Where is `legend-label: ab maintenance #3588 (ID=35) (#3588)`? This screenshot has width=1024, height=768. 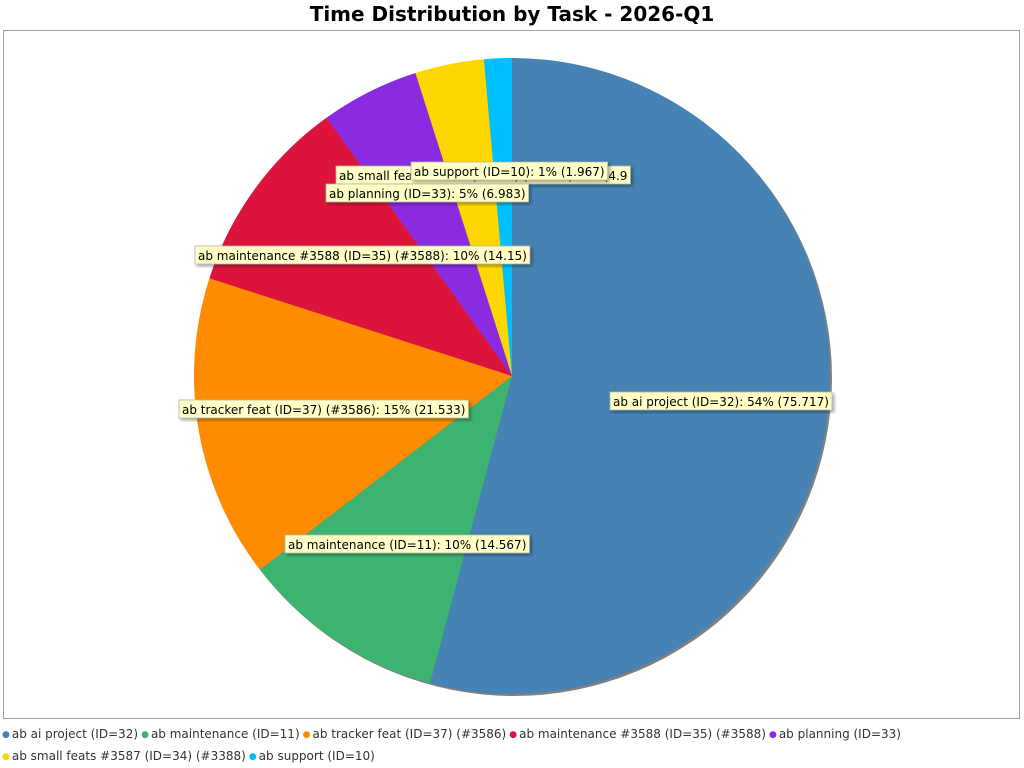 legend-label: ab maintenance #3588 (ID=35) (#3588) is located at coordinates (642, 734).